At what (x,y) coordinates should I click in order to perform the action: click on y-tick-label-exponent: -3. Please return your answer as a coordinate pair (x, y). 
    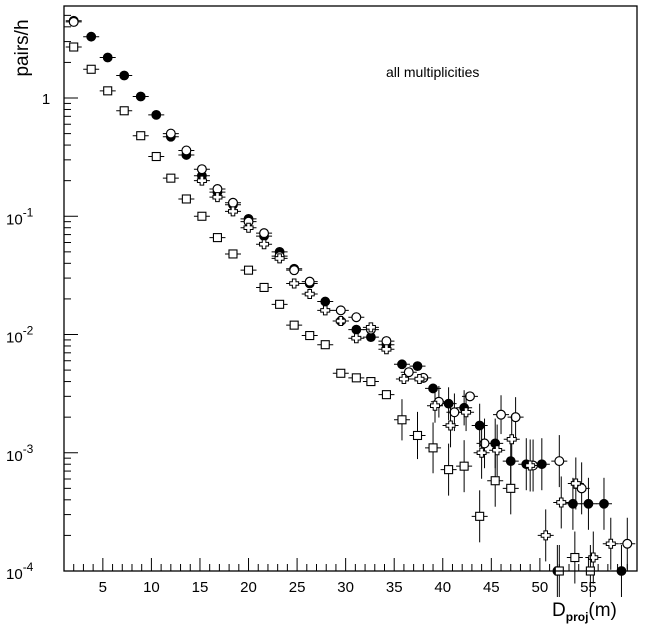
    Looking at the image, I should click on (28, 449).